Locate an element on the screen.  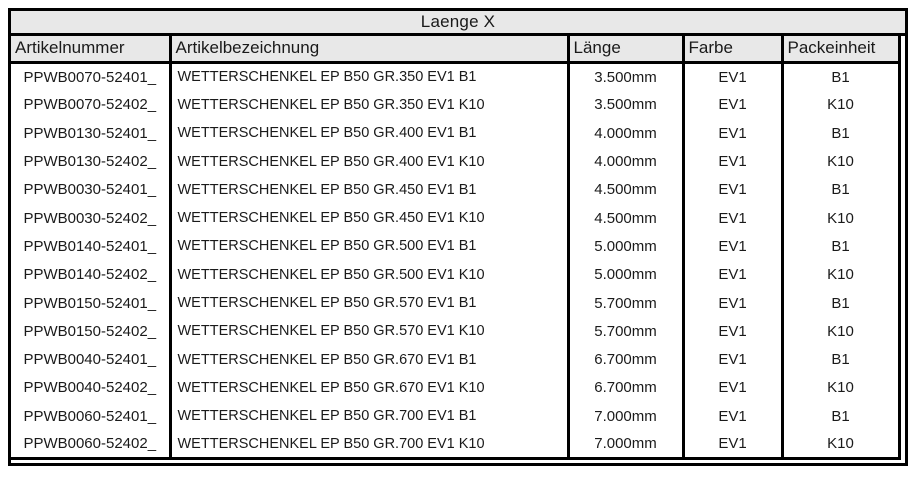
cell-artikelbezeichnung: WETTERSCHENKEL EP B50 GR.670 EV1 K10 is located at coordinates (370, 388).